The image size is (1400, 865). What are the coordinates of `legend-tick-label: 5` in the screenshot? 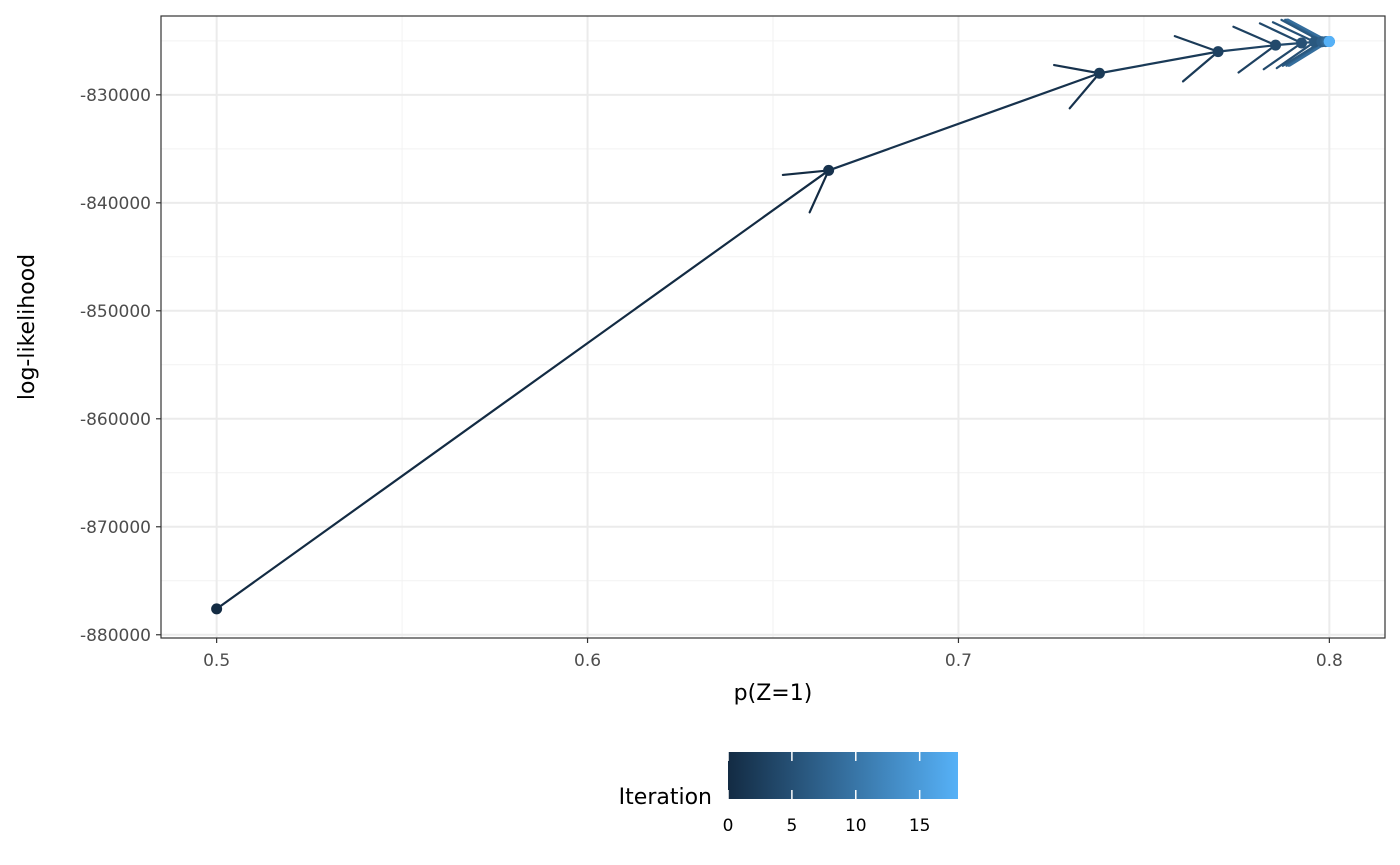 It's located at (791, 826).